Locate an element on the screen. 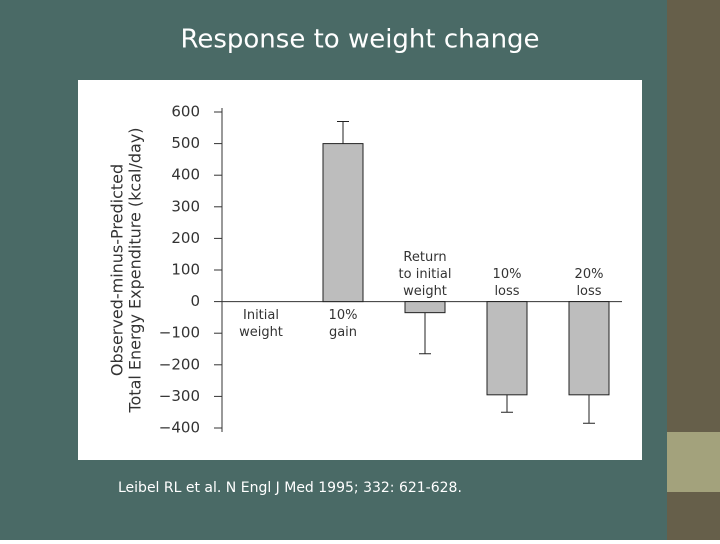  y-axis-label: Observed-minus-Predicted is located at coordinates (117, 270).